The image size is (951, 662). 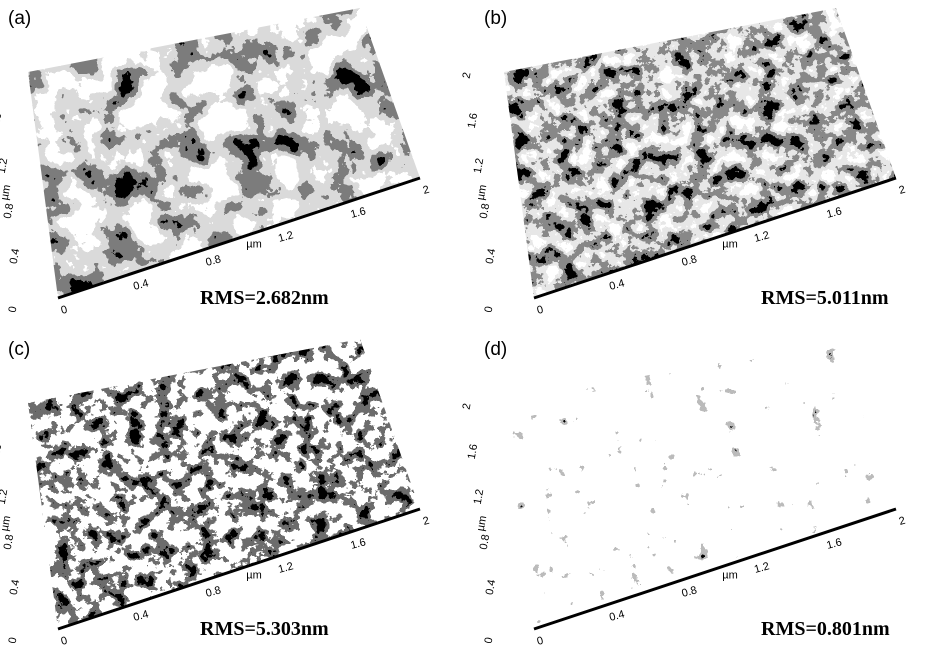 I want to click on rms-label: RMS=0.801nm, so click(x=825, y=629).